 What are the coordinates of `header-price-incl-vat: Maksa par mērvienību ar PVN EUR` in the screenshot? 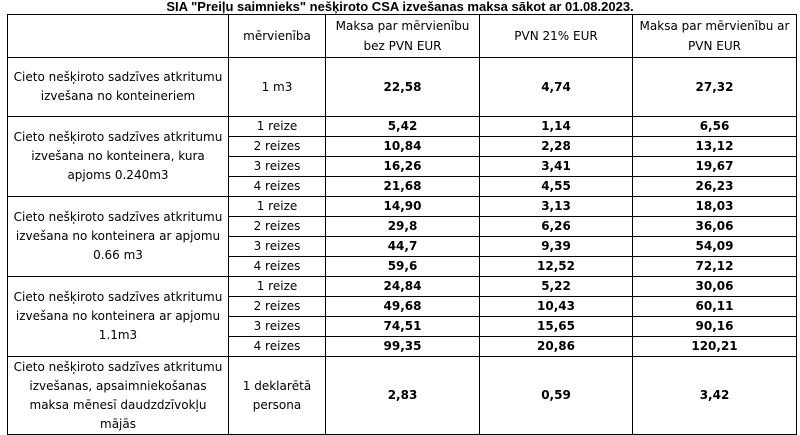 It's located at (714, 36).